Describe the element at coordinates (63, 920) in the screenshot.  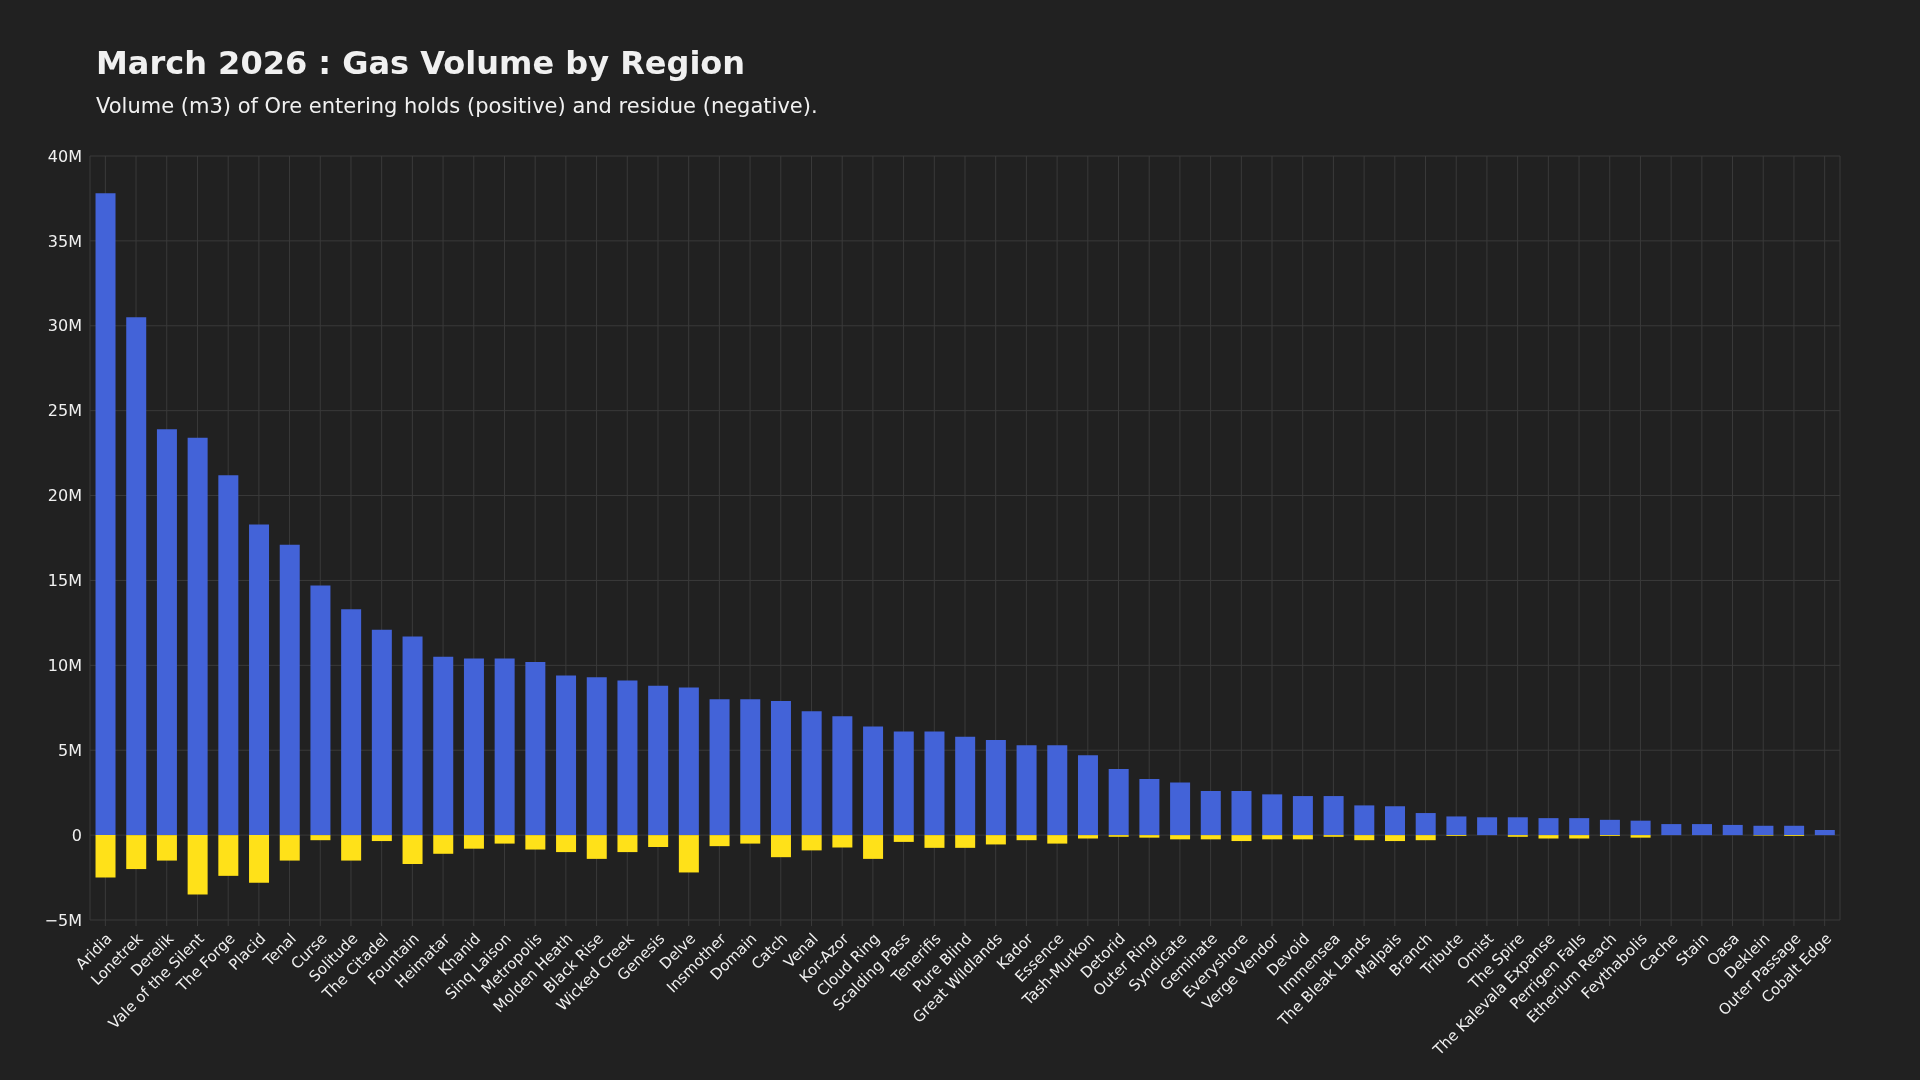
I see `y-tick-label: −5M` at that location.